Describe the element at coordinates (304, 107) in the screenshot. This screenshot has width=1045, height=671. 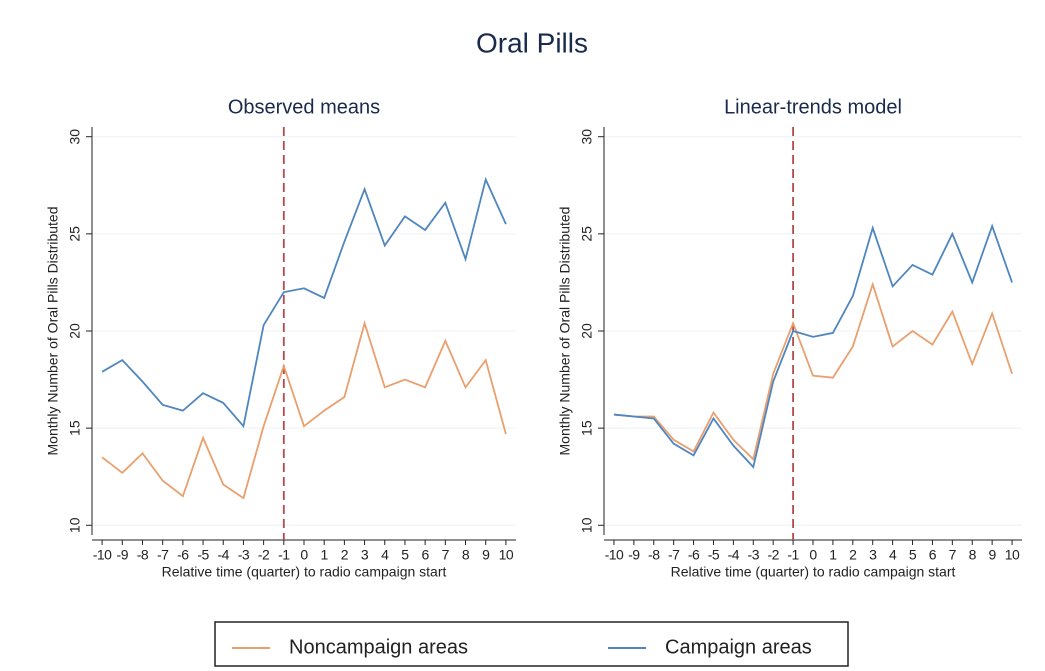
I see `panel-title: Observed means` at that location.